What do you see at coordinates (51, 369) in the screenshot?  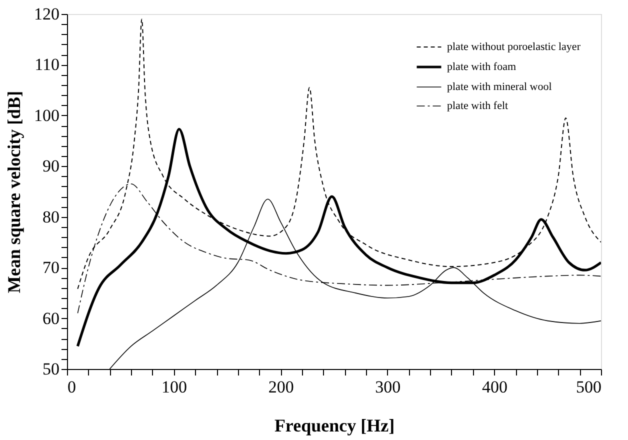 I see `y-tick-label: 50` at bounding box center [51, 369].